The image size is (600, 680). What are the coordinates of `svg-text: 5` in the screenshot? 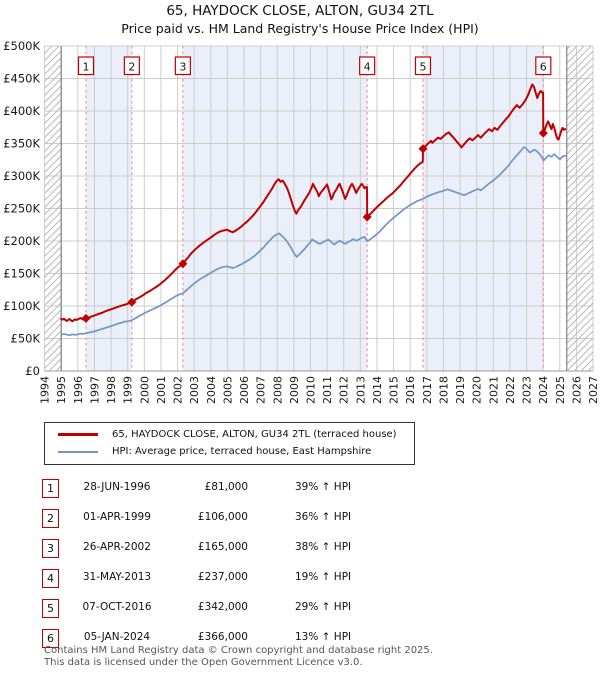 It's located at (422, 67).